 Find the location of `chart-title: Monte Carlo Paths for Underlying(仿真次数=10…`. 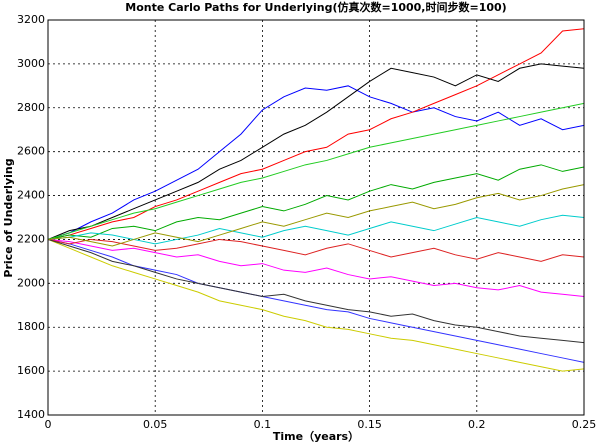

chart-title: Monte Carlo Paths for Underlying(仿真次数=10… is located at coordinates (315, 7).